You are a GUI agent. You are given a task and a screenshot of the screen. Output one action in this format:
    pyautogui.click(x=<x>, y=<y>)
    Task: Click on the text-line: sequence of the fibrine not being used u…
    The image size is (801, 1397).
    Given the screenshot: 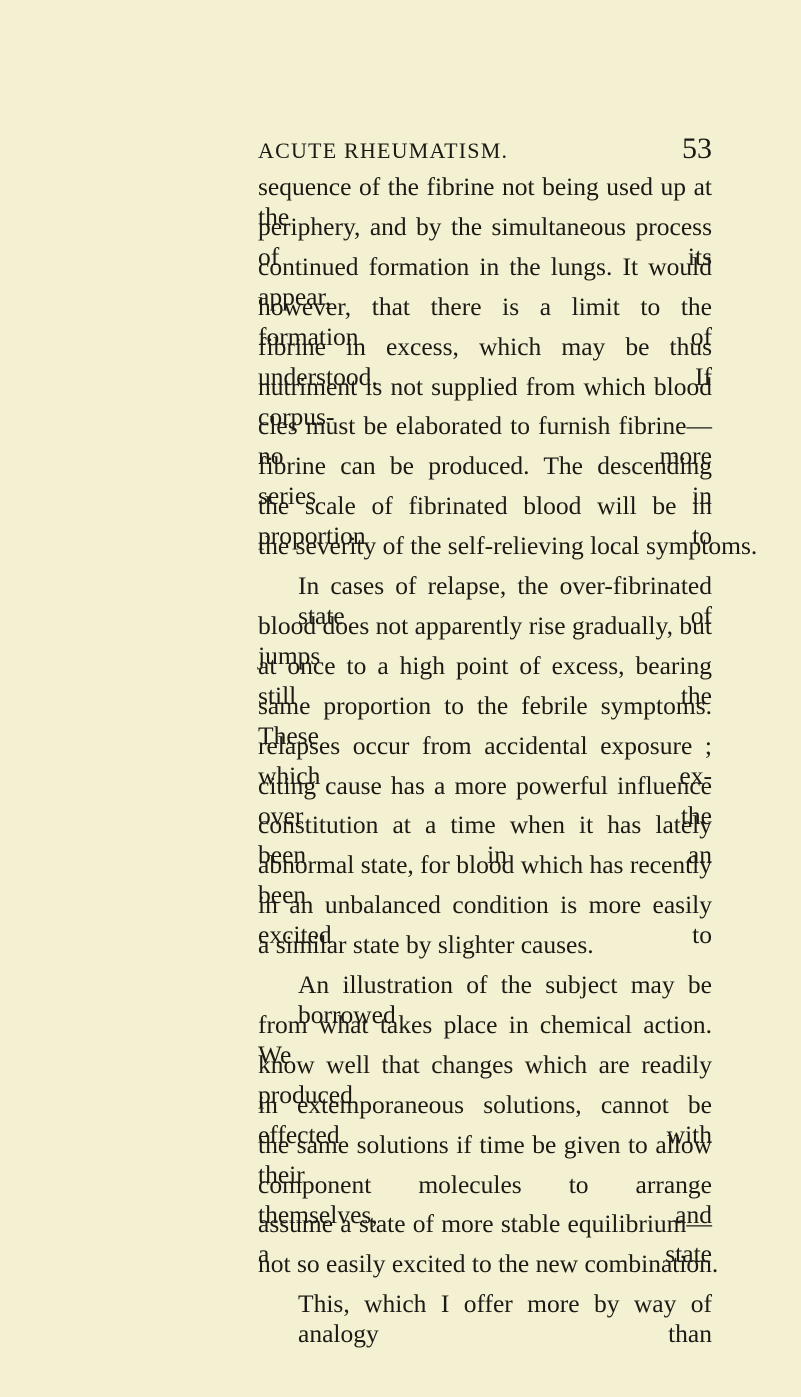 What is the action you would take?
    pyautogui.click(x=485, y=201)
    